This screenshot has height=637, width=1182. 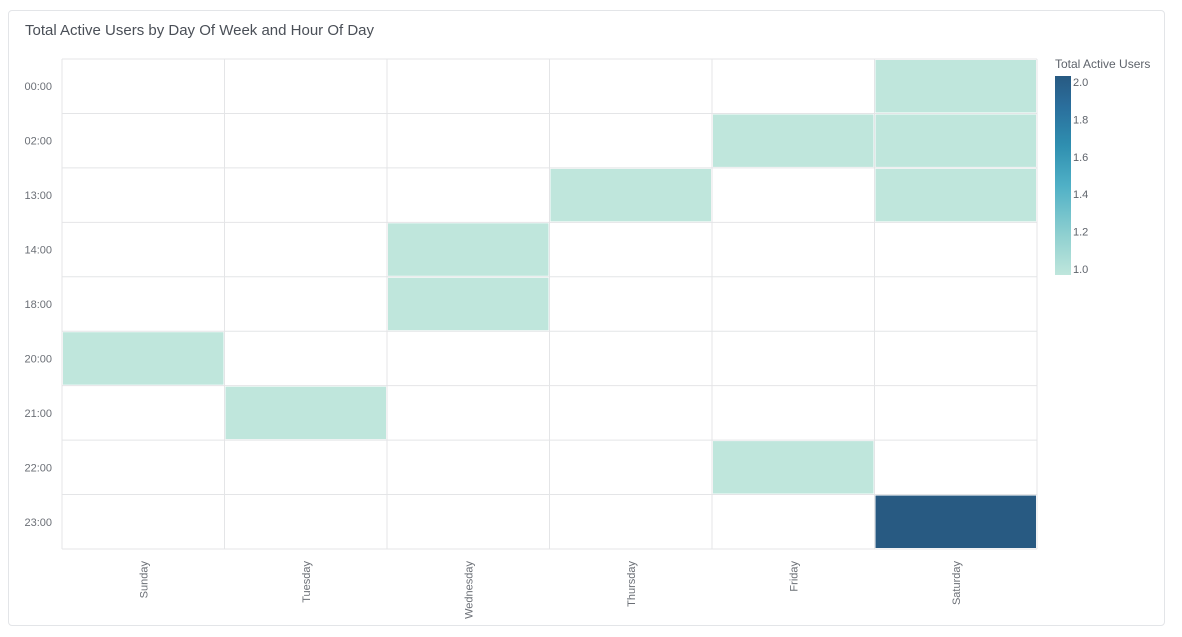 I want to click on legend-tick-label: 1.4, so click(x=1080, y=195).